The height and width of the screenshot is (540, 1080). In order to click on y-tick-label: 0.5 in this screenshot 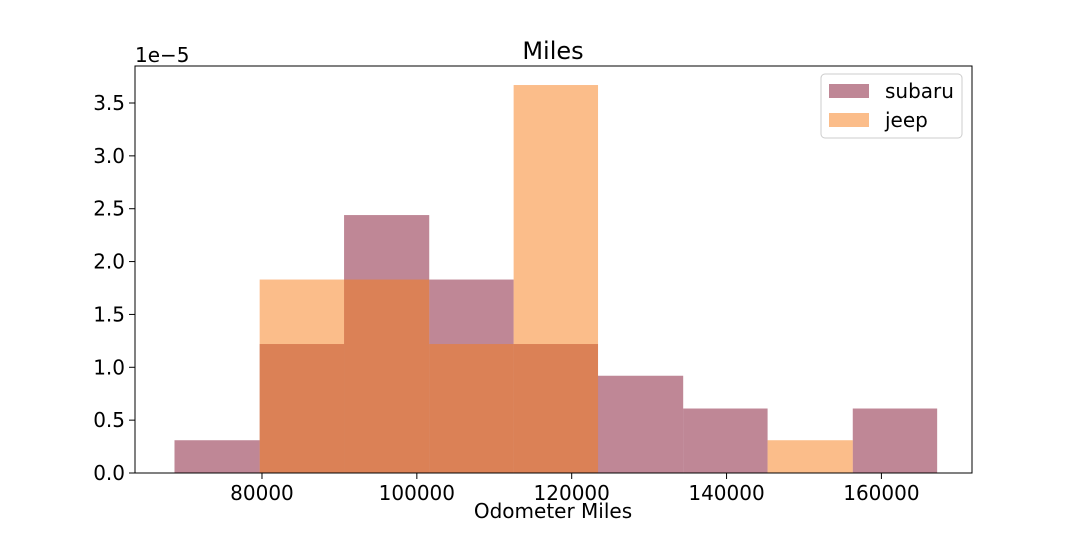, I will do `click(109, 420)`.